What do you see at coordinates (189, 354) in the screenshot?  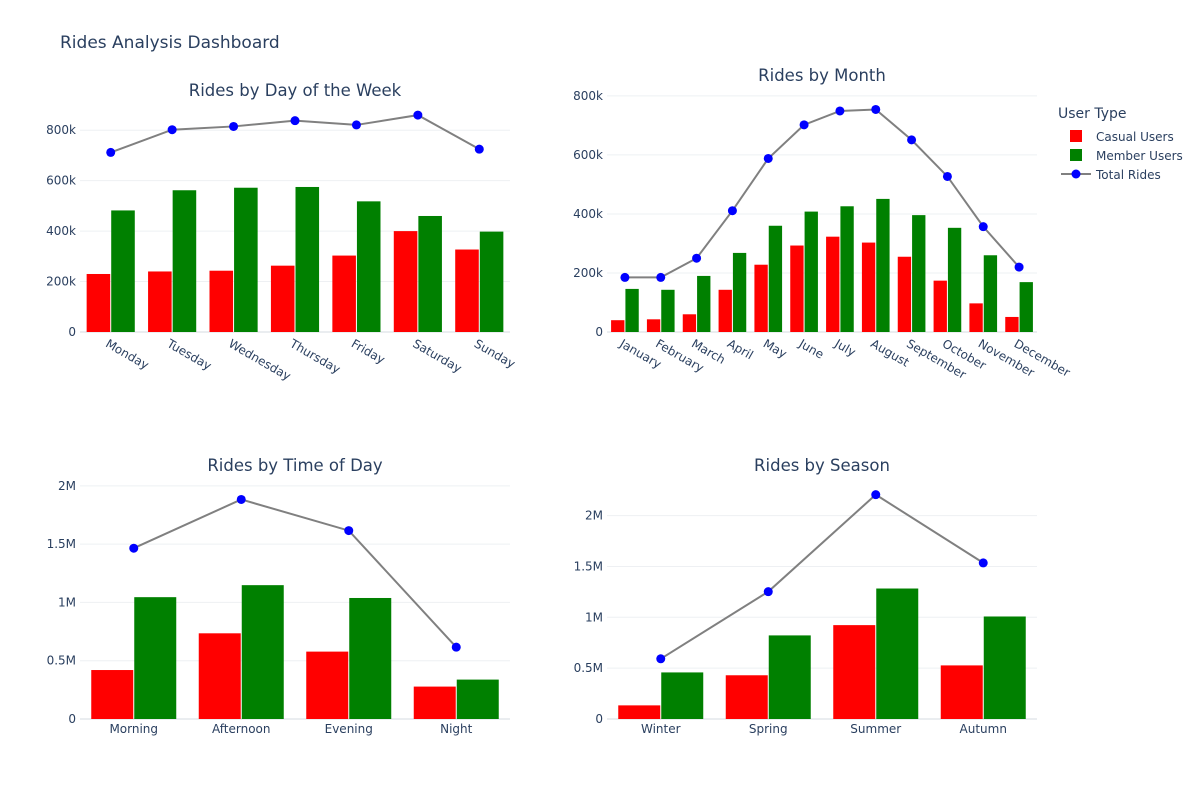 I see `x-tick-label: Tuesday` at bounding box center [189, 354].